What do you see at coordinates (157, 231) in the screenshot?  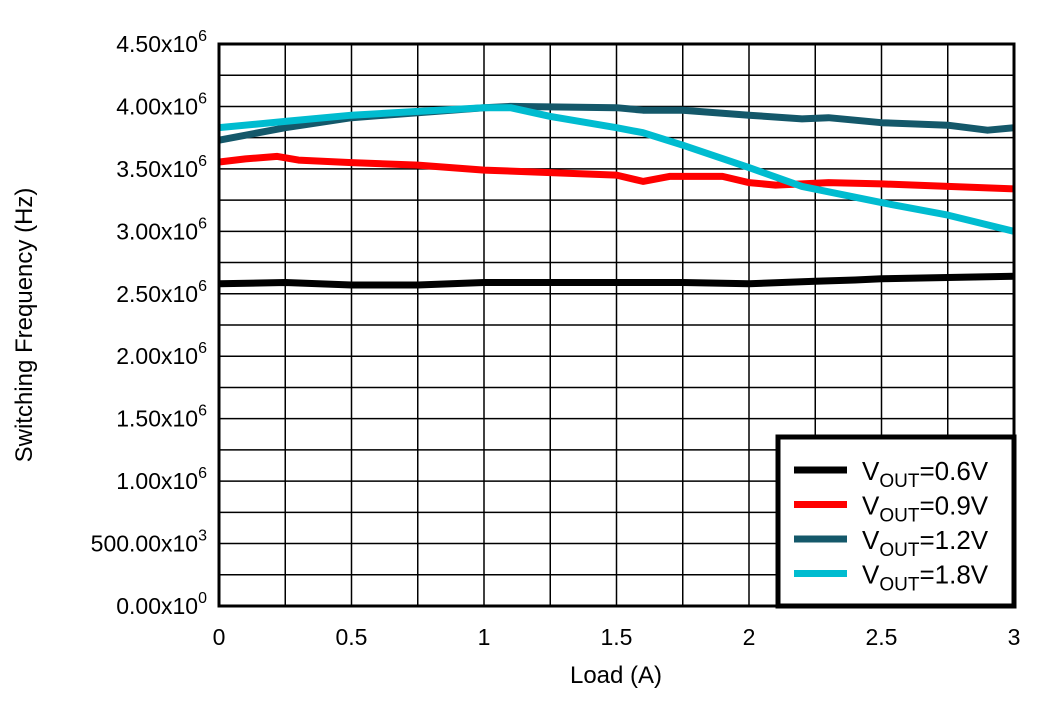 I see `y-tick-mantissa: 3.00x10` at bounding box center [157, 231].